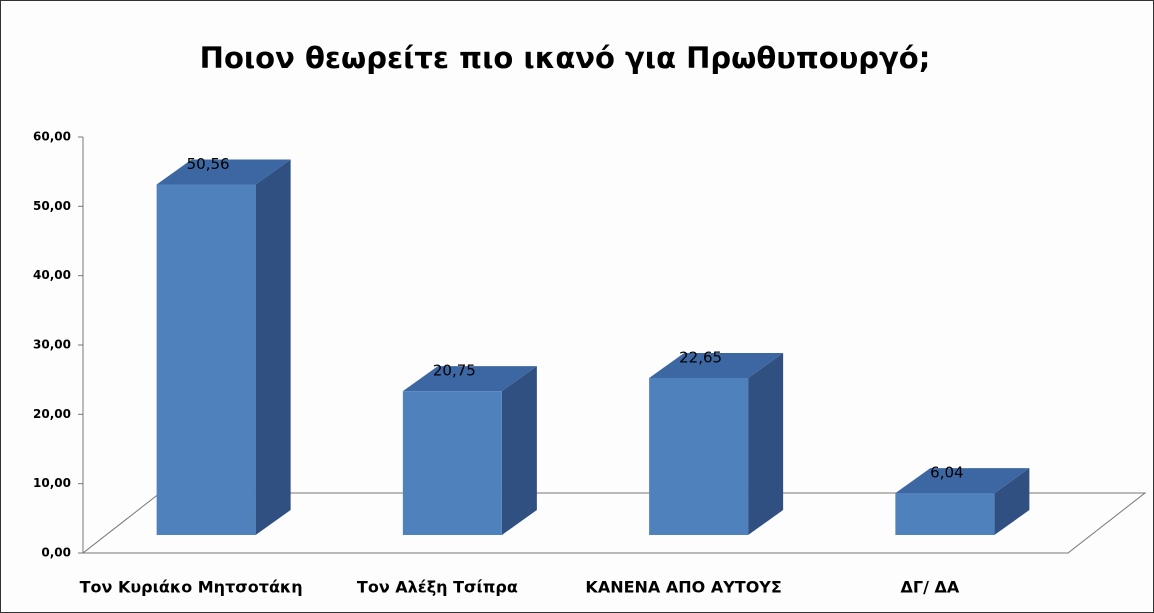  What do you see at coordinates (52, 483) in the screenshot?
I see `y-tick-label: 10,00` at bounding box center [52, 483].